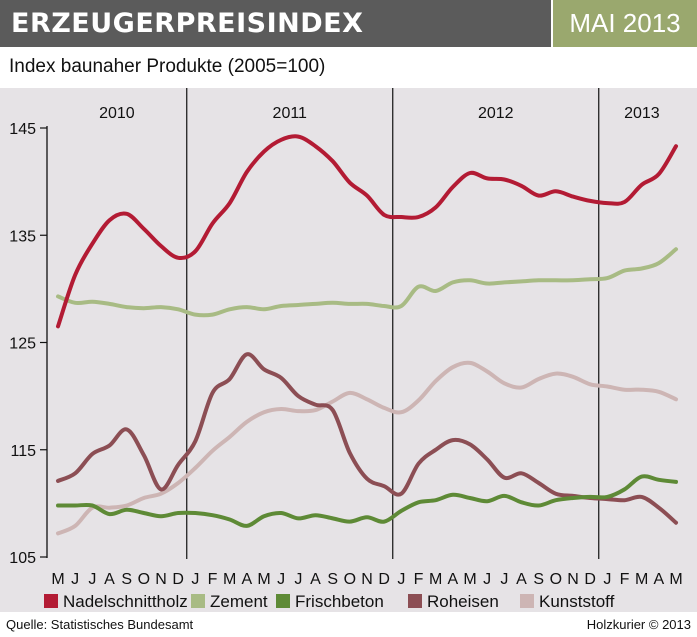  I want to click on source-note: Quelle: Statistisches Bundesamt, so click(100, 624).